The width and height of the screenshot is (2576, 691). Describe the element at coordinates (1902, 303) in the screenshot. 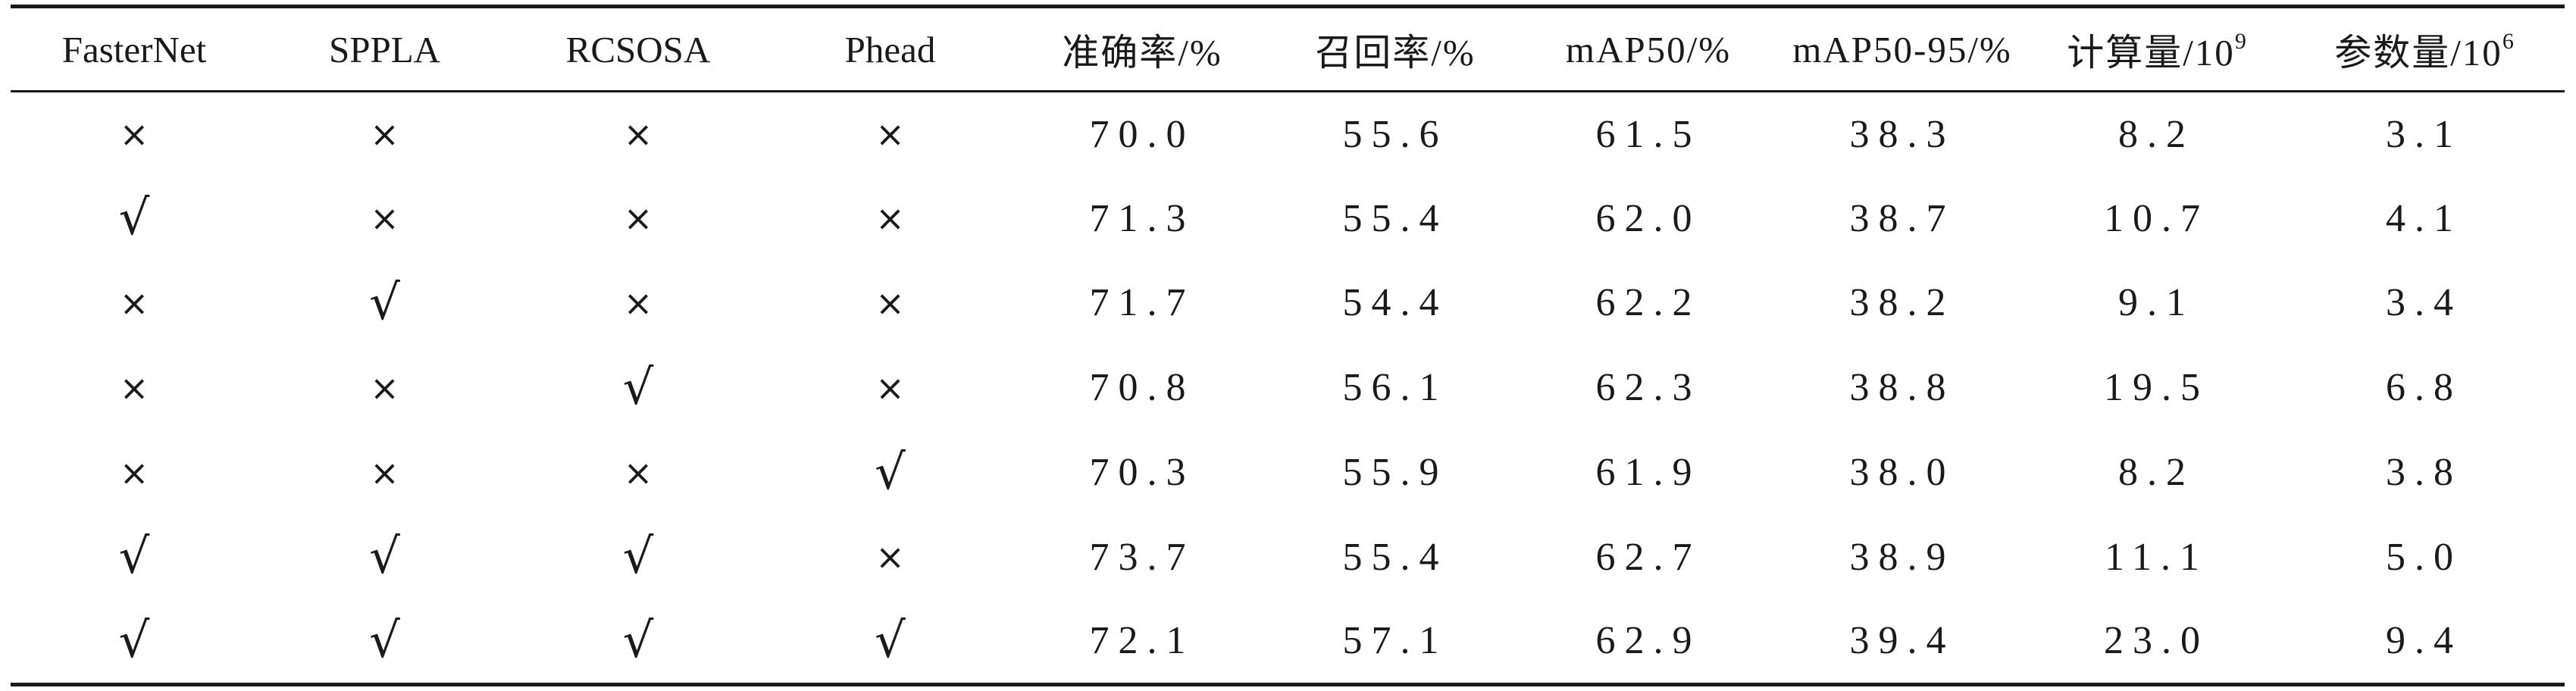

I see `map50-95-value: 38.2` at that location.